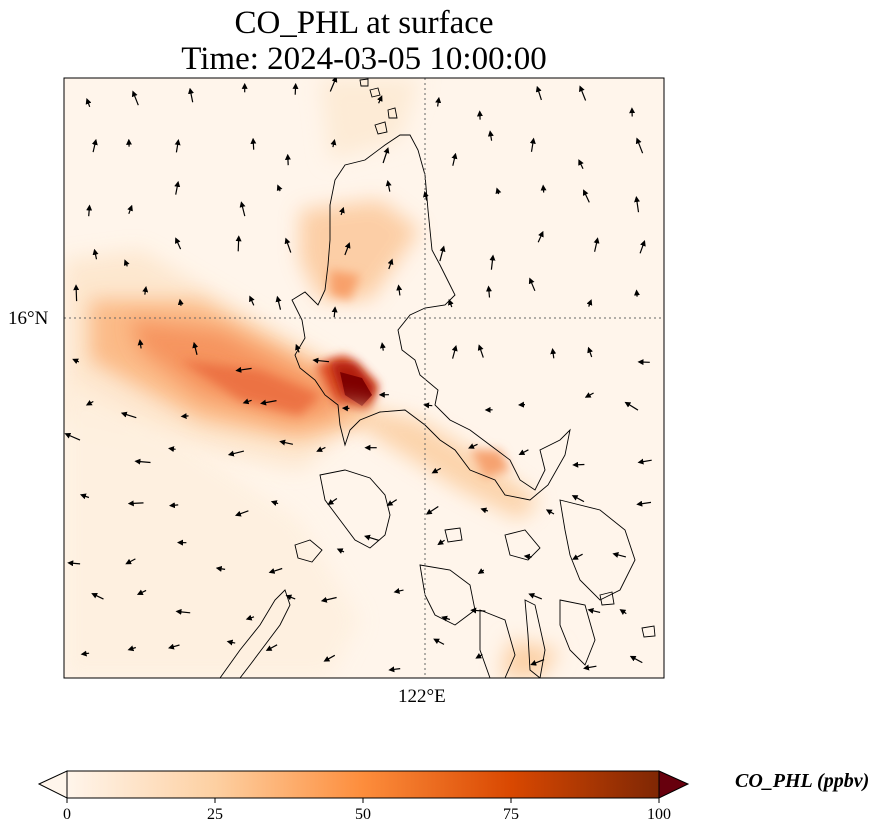  I want to click on latitude-tick-label: 16°N, so click(28, 318).